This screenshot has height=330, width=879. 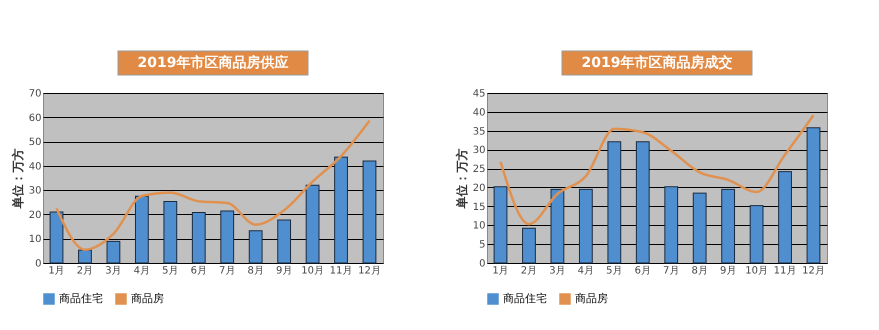 I want to click on y-tick-label: 50, so click(x=35, y=142).